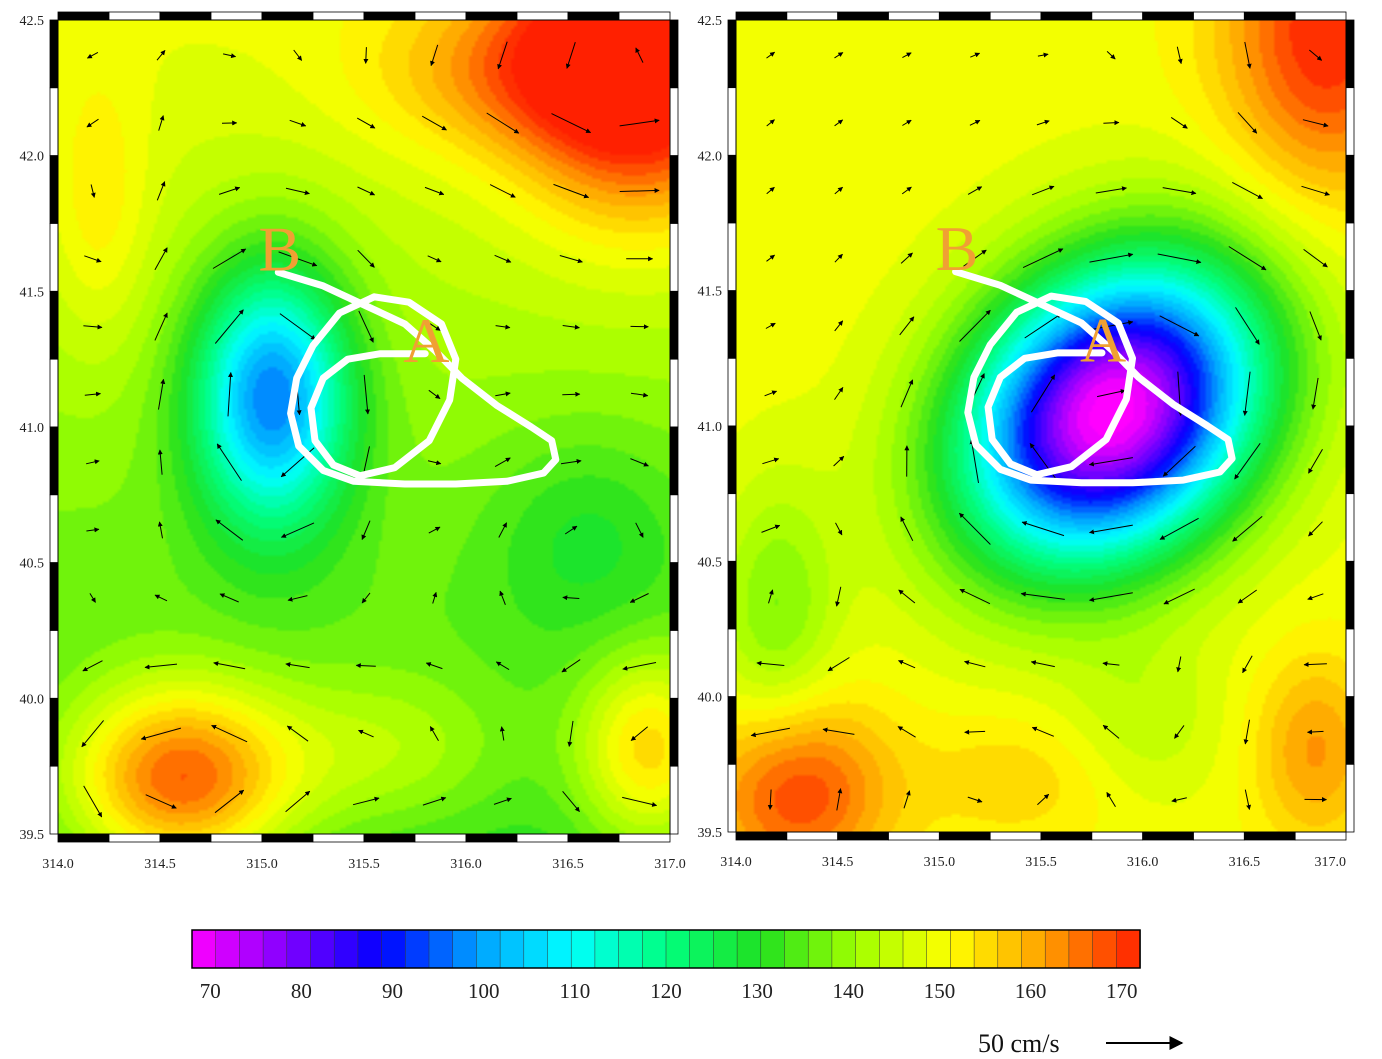  I want to click on vector-scale: 50 cm/s, so click(1081, 1043).